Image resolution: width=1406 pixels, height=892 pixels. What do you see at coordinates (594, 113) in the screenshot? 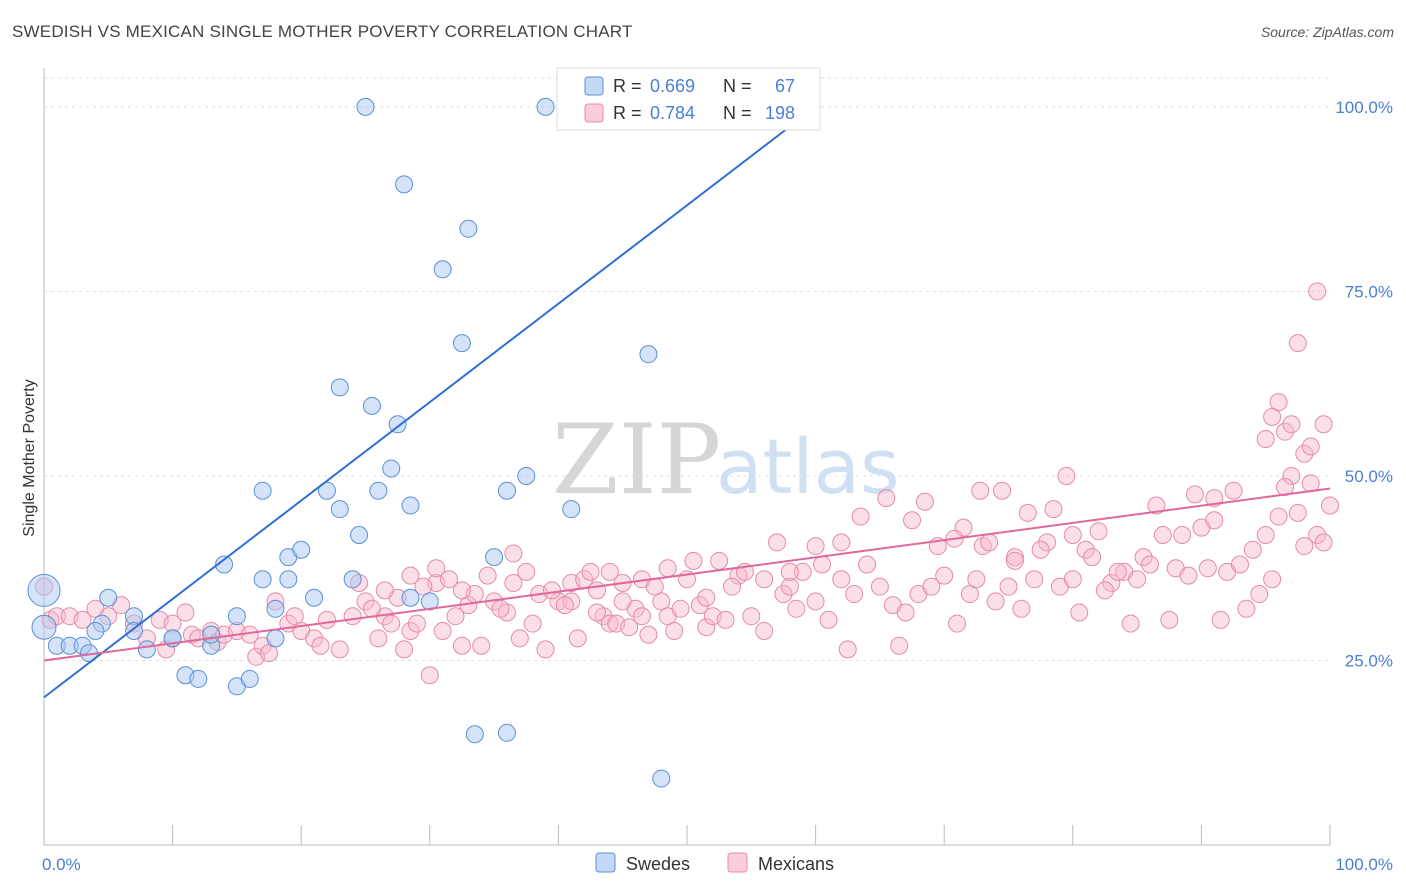
I see `legend-swatch` at bounding box center [594, 113].